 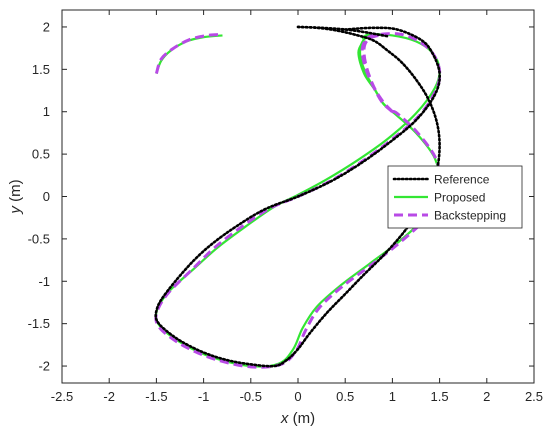 What do you see at coordinates (486, 396) in the screenshot?
I see `x-tick-label: 2` at bounding box center [486, 396].